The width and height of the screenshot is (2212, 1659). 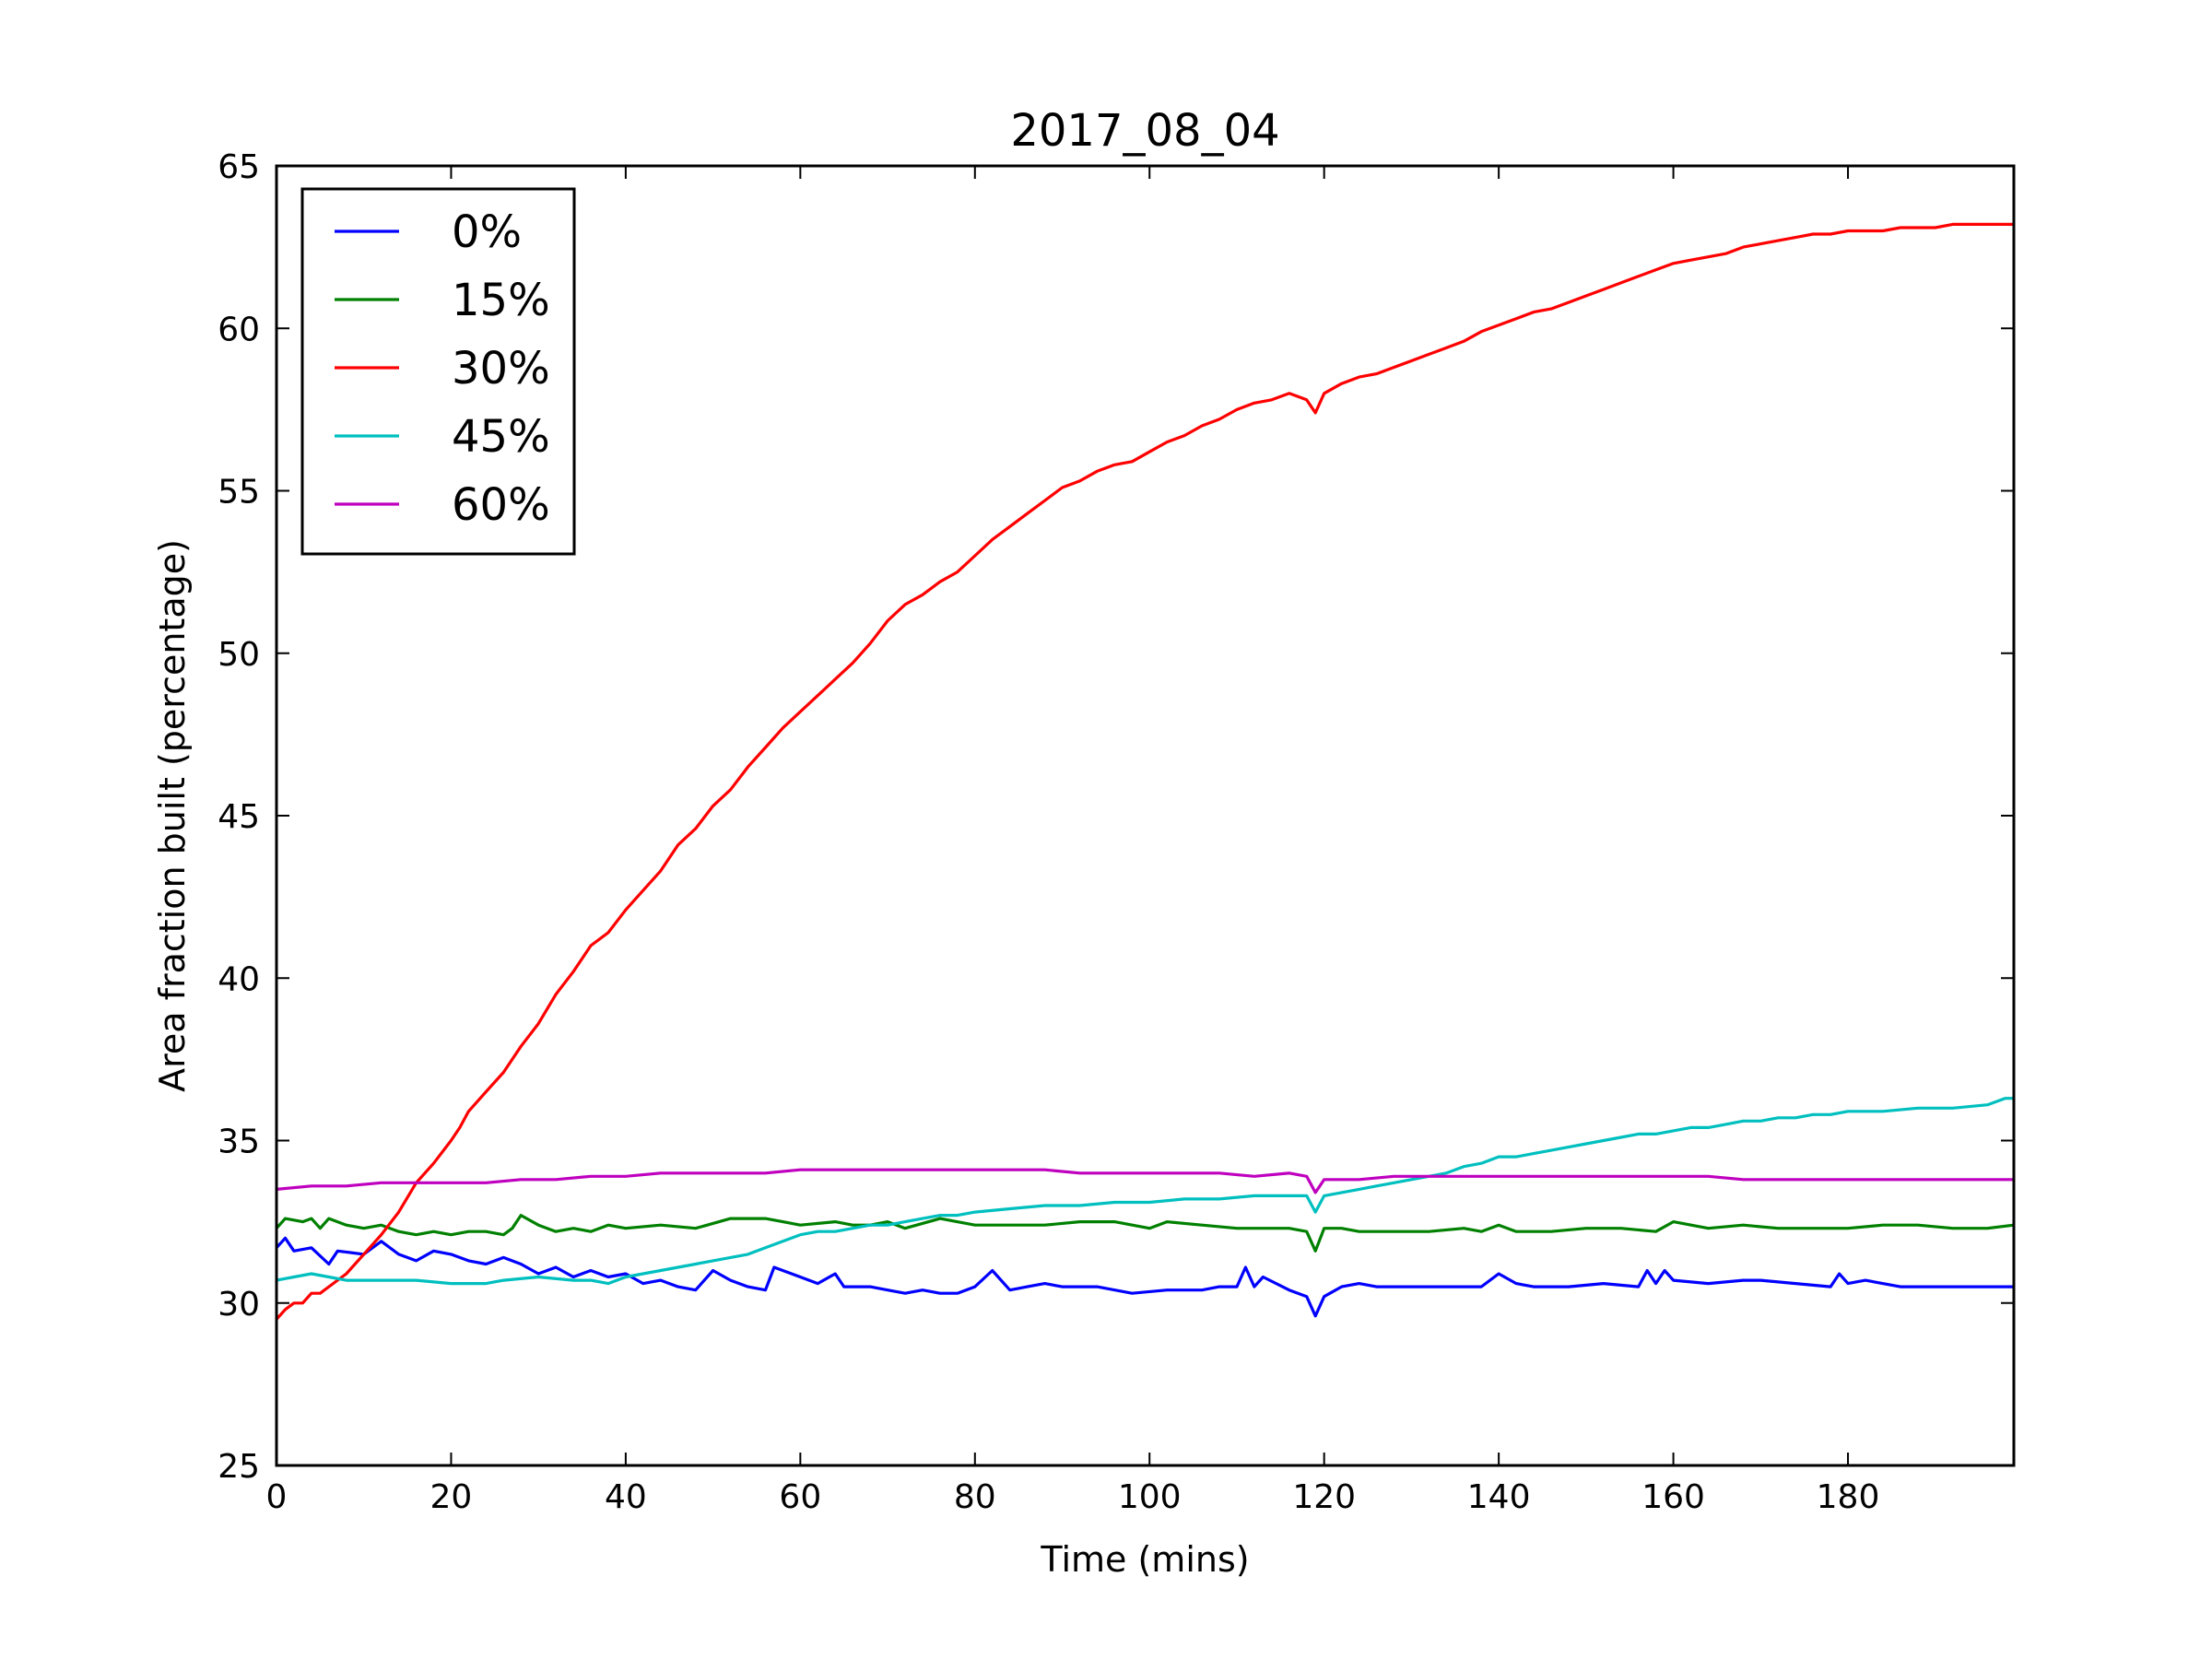 I want to click on y-tick-label: 35, so click(x=239, y=1142).